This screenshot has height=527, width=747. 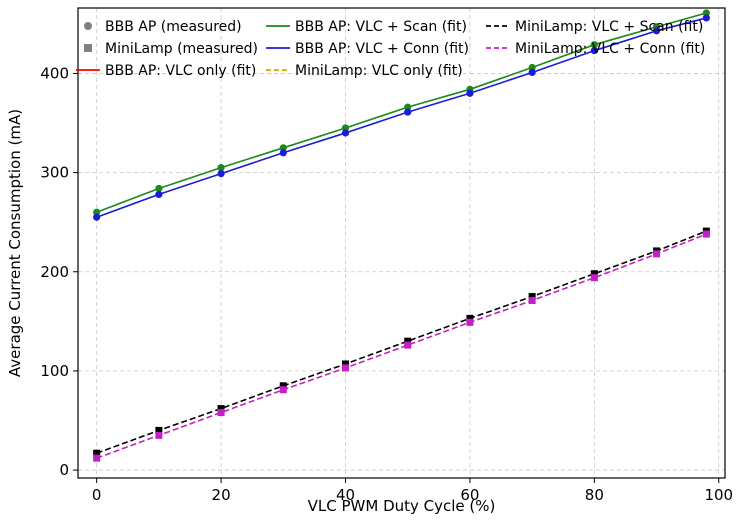 I want to click on legend-entry: MiniLamp: VLC + Conn (fit), so click(x=595, y=49).